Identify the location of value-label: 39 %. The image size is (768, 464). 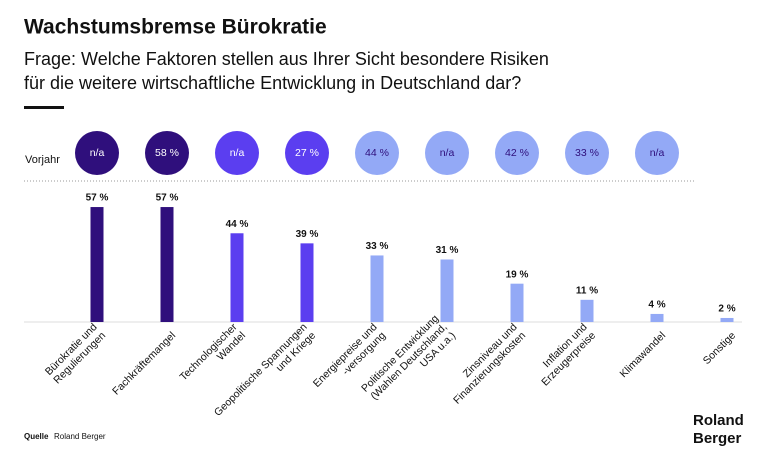
(307, 234).